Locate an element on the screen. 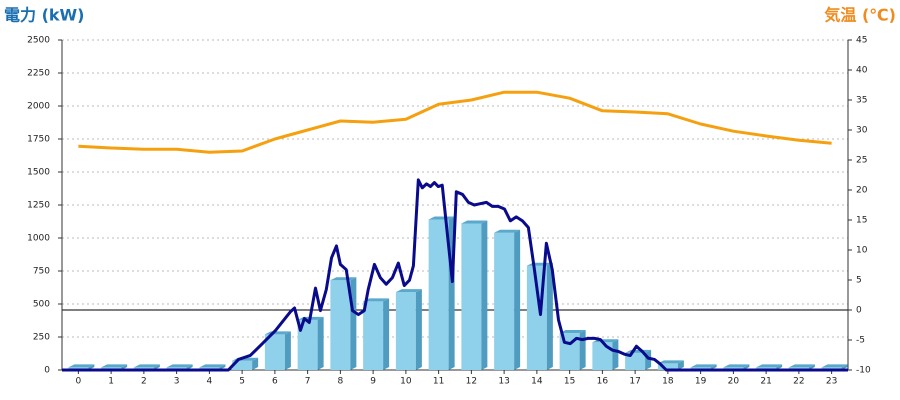 This screenshot has width=900, height=400. y2-tick-label: 20 is located at coordinates (862, 191).